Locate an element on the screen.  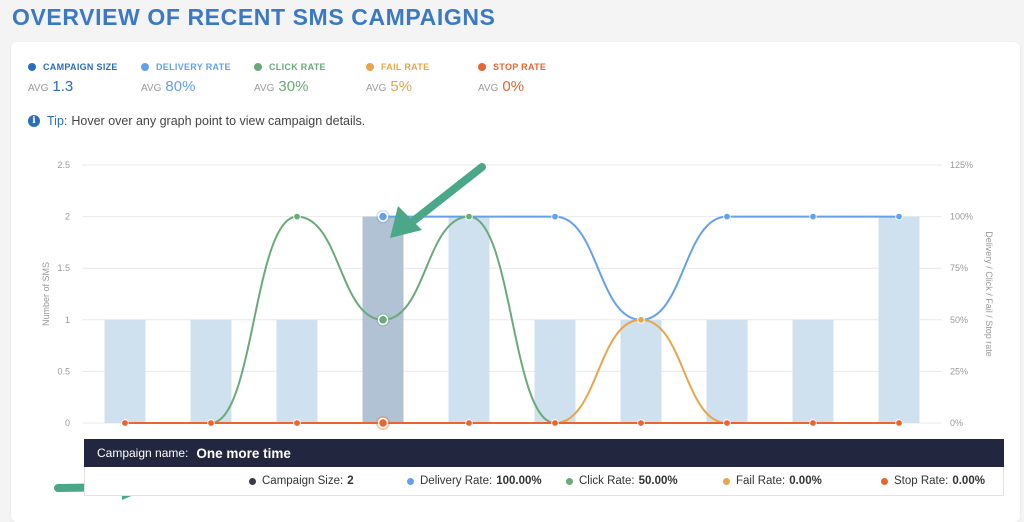
stat-delivery-rate: DELIVERY RATE AVG 80% is located at coordinates (186, 78).